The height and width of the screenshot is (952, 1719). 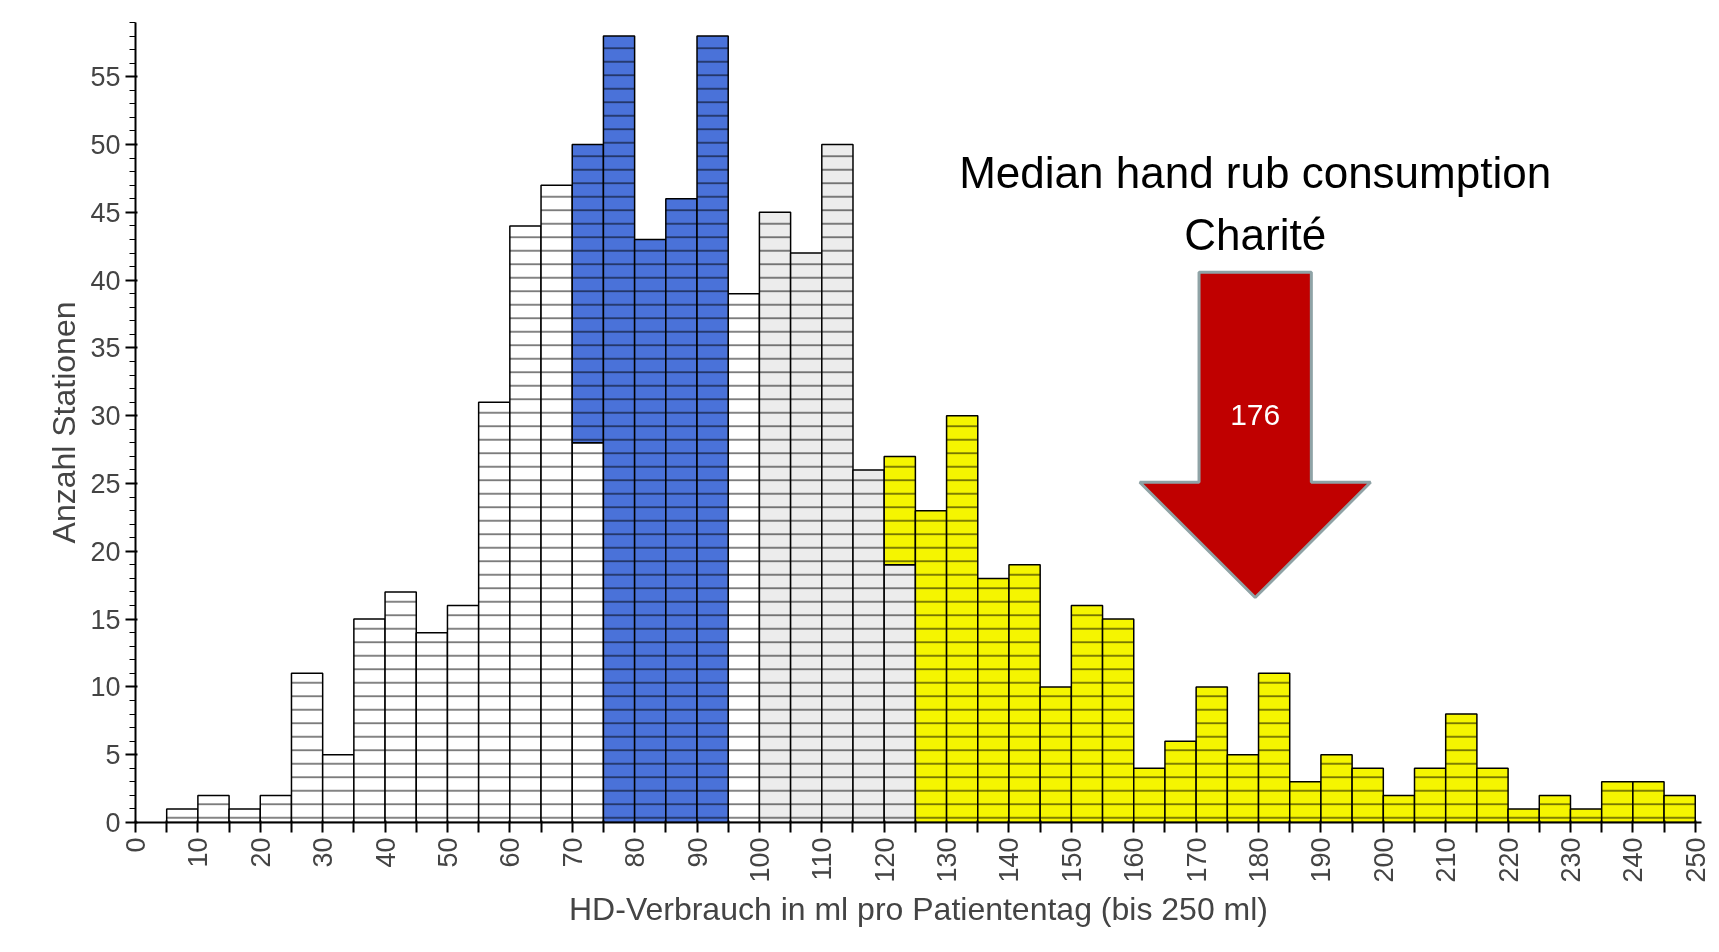 I want to click on annotation: 176, so click(x=1255, y=414).